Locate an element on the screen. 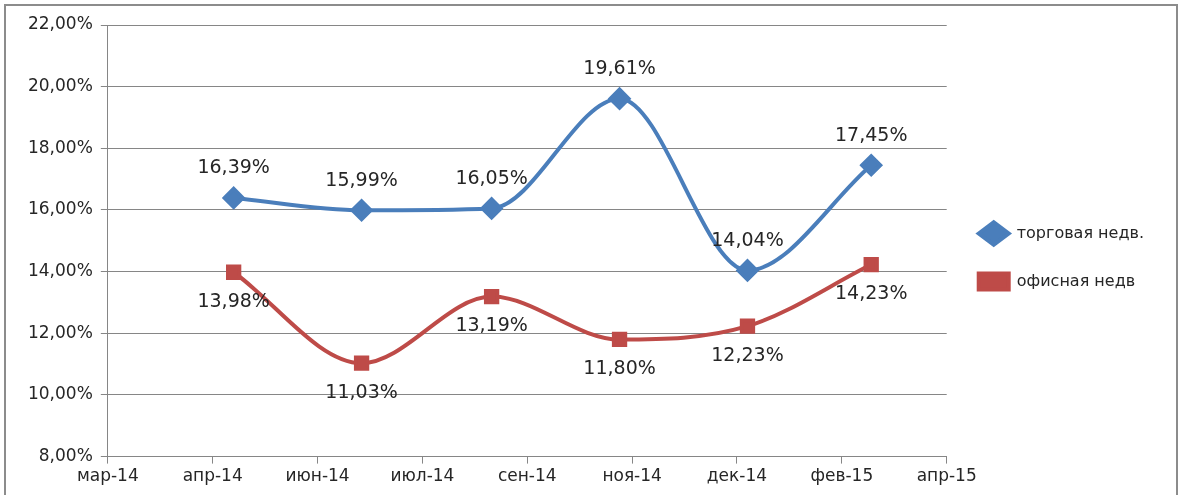 The width and height of the screenshot is (1184, 495). data-label: 17,45% is located at coordinates (871, 133).